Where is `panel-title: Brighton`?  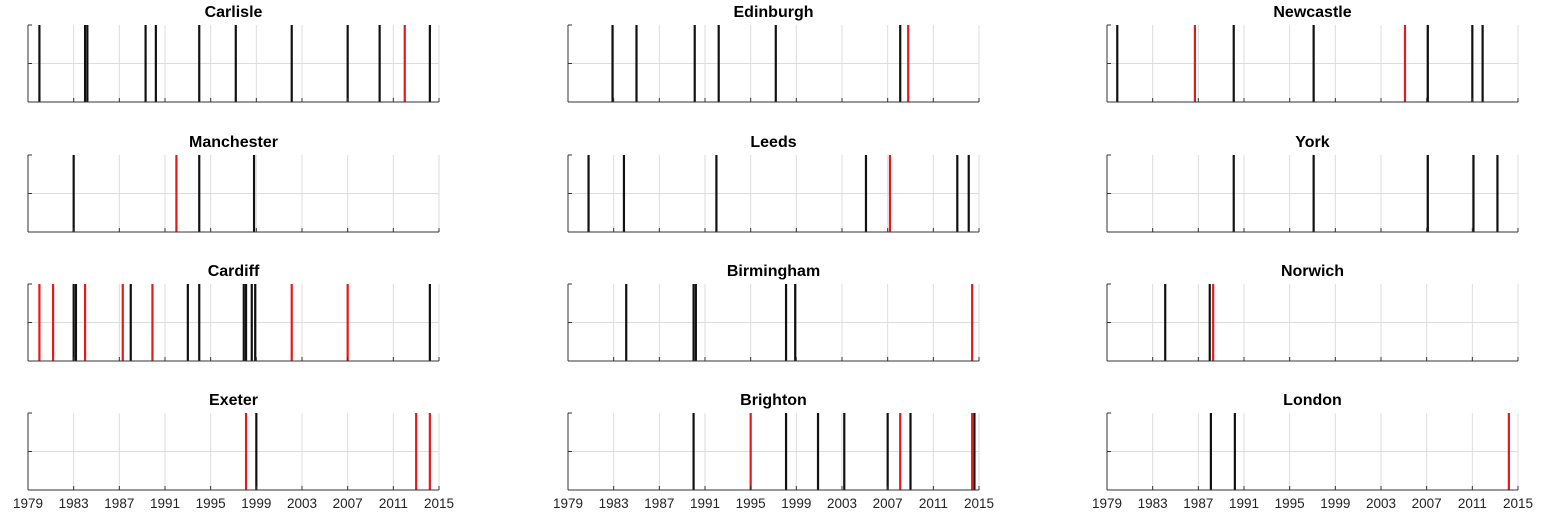 panel-title: Brighton is located at coordinates (773, 400).